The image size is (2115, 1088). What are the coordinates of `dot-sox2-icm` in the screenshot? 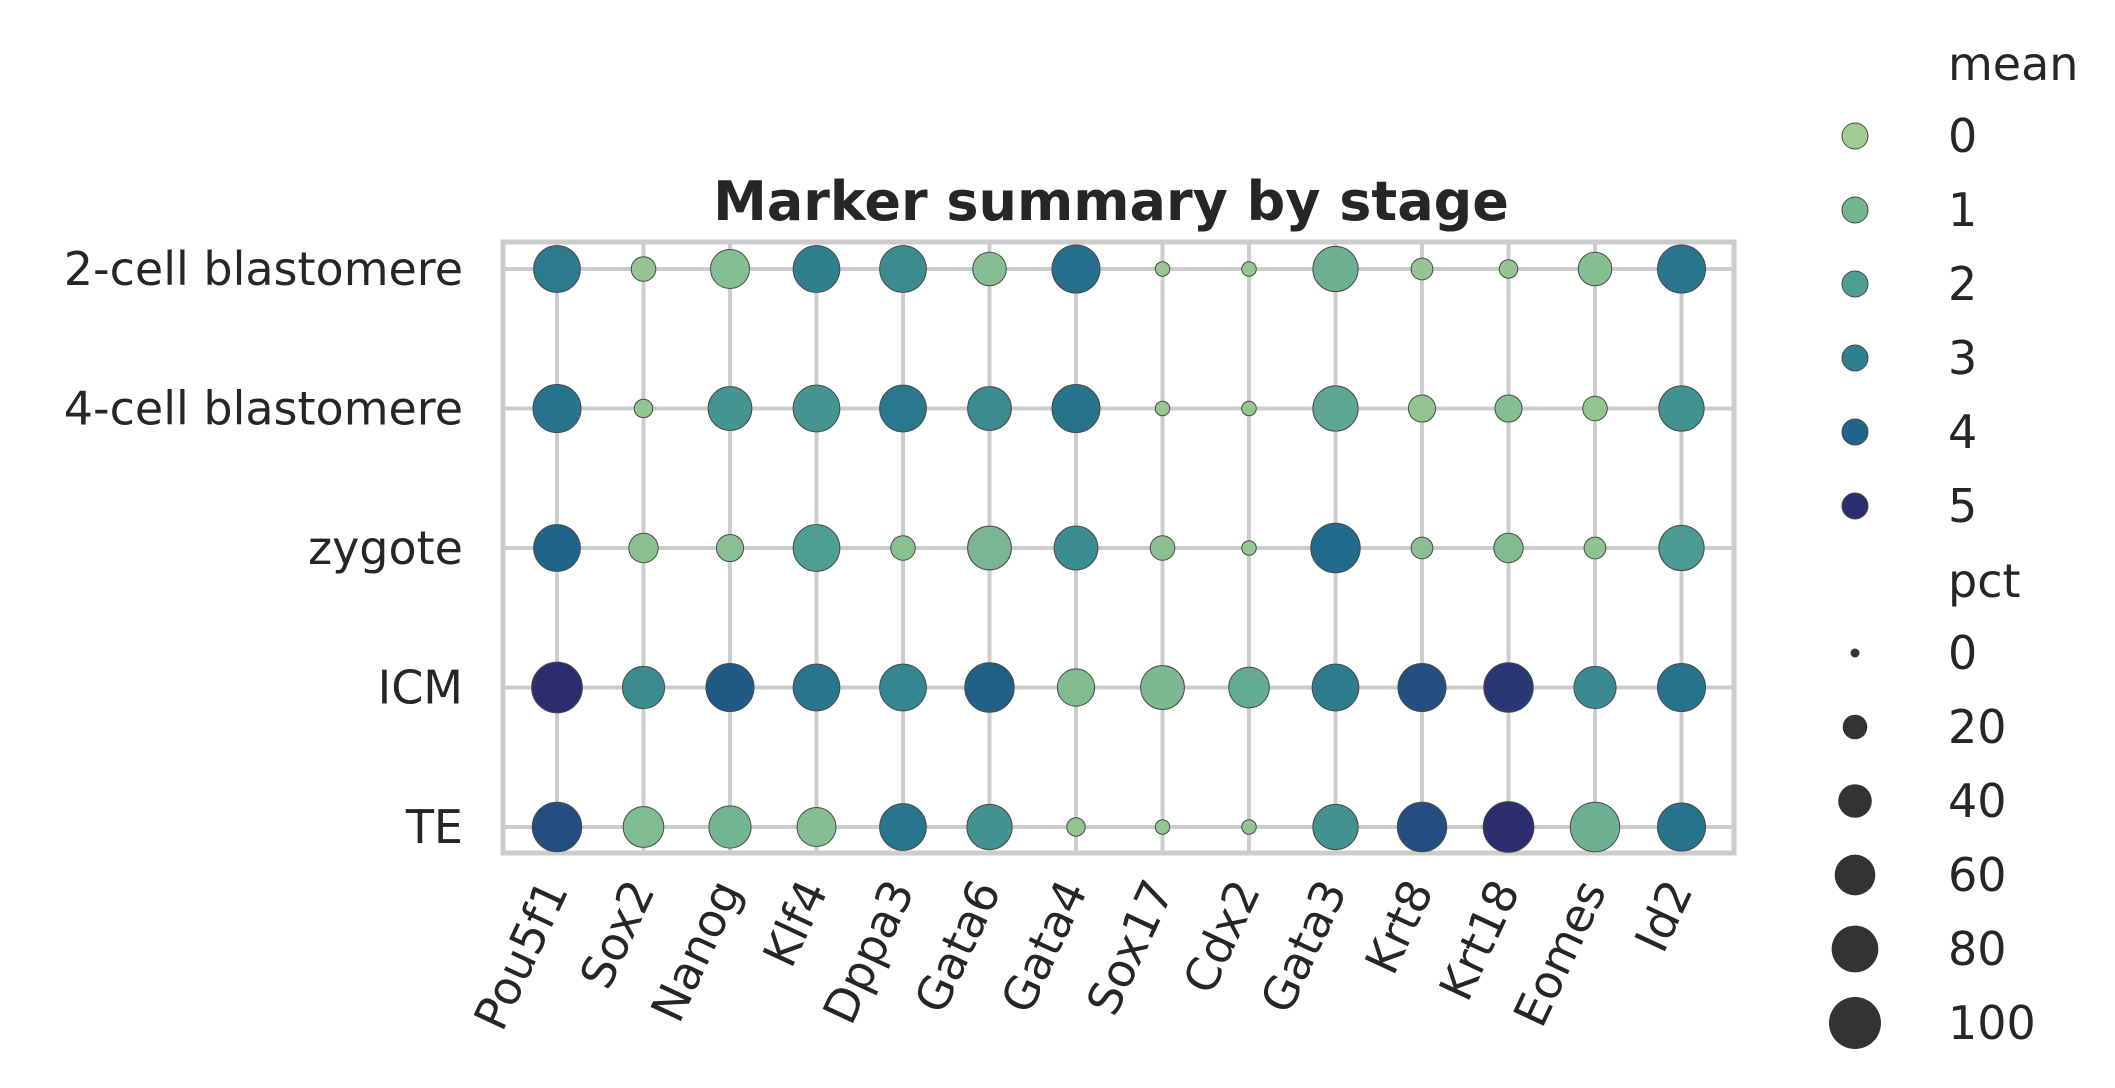 It's located at (643, 687).